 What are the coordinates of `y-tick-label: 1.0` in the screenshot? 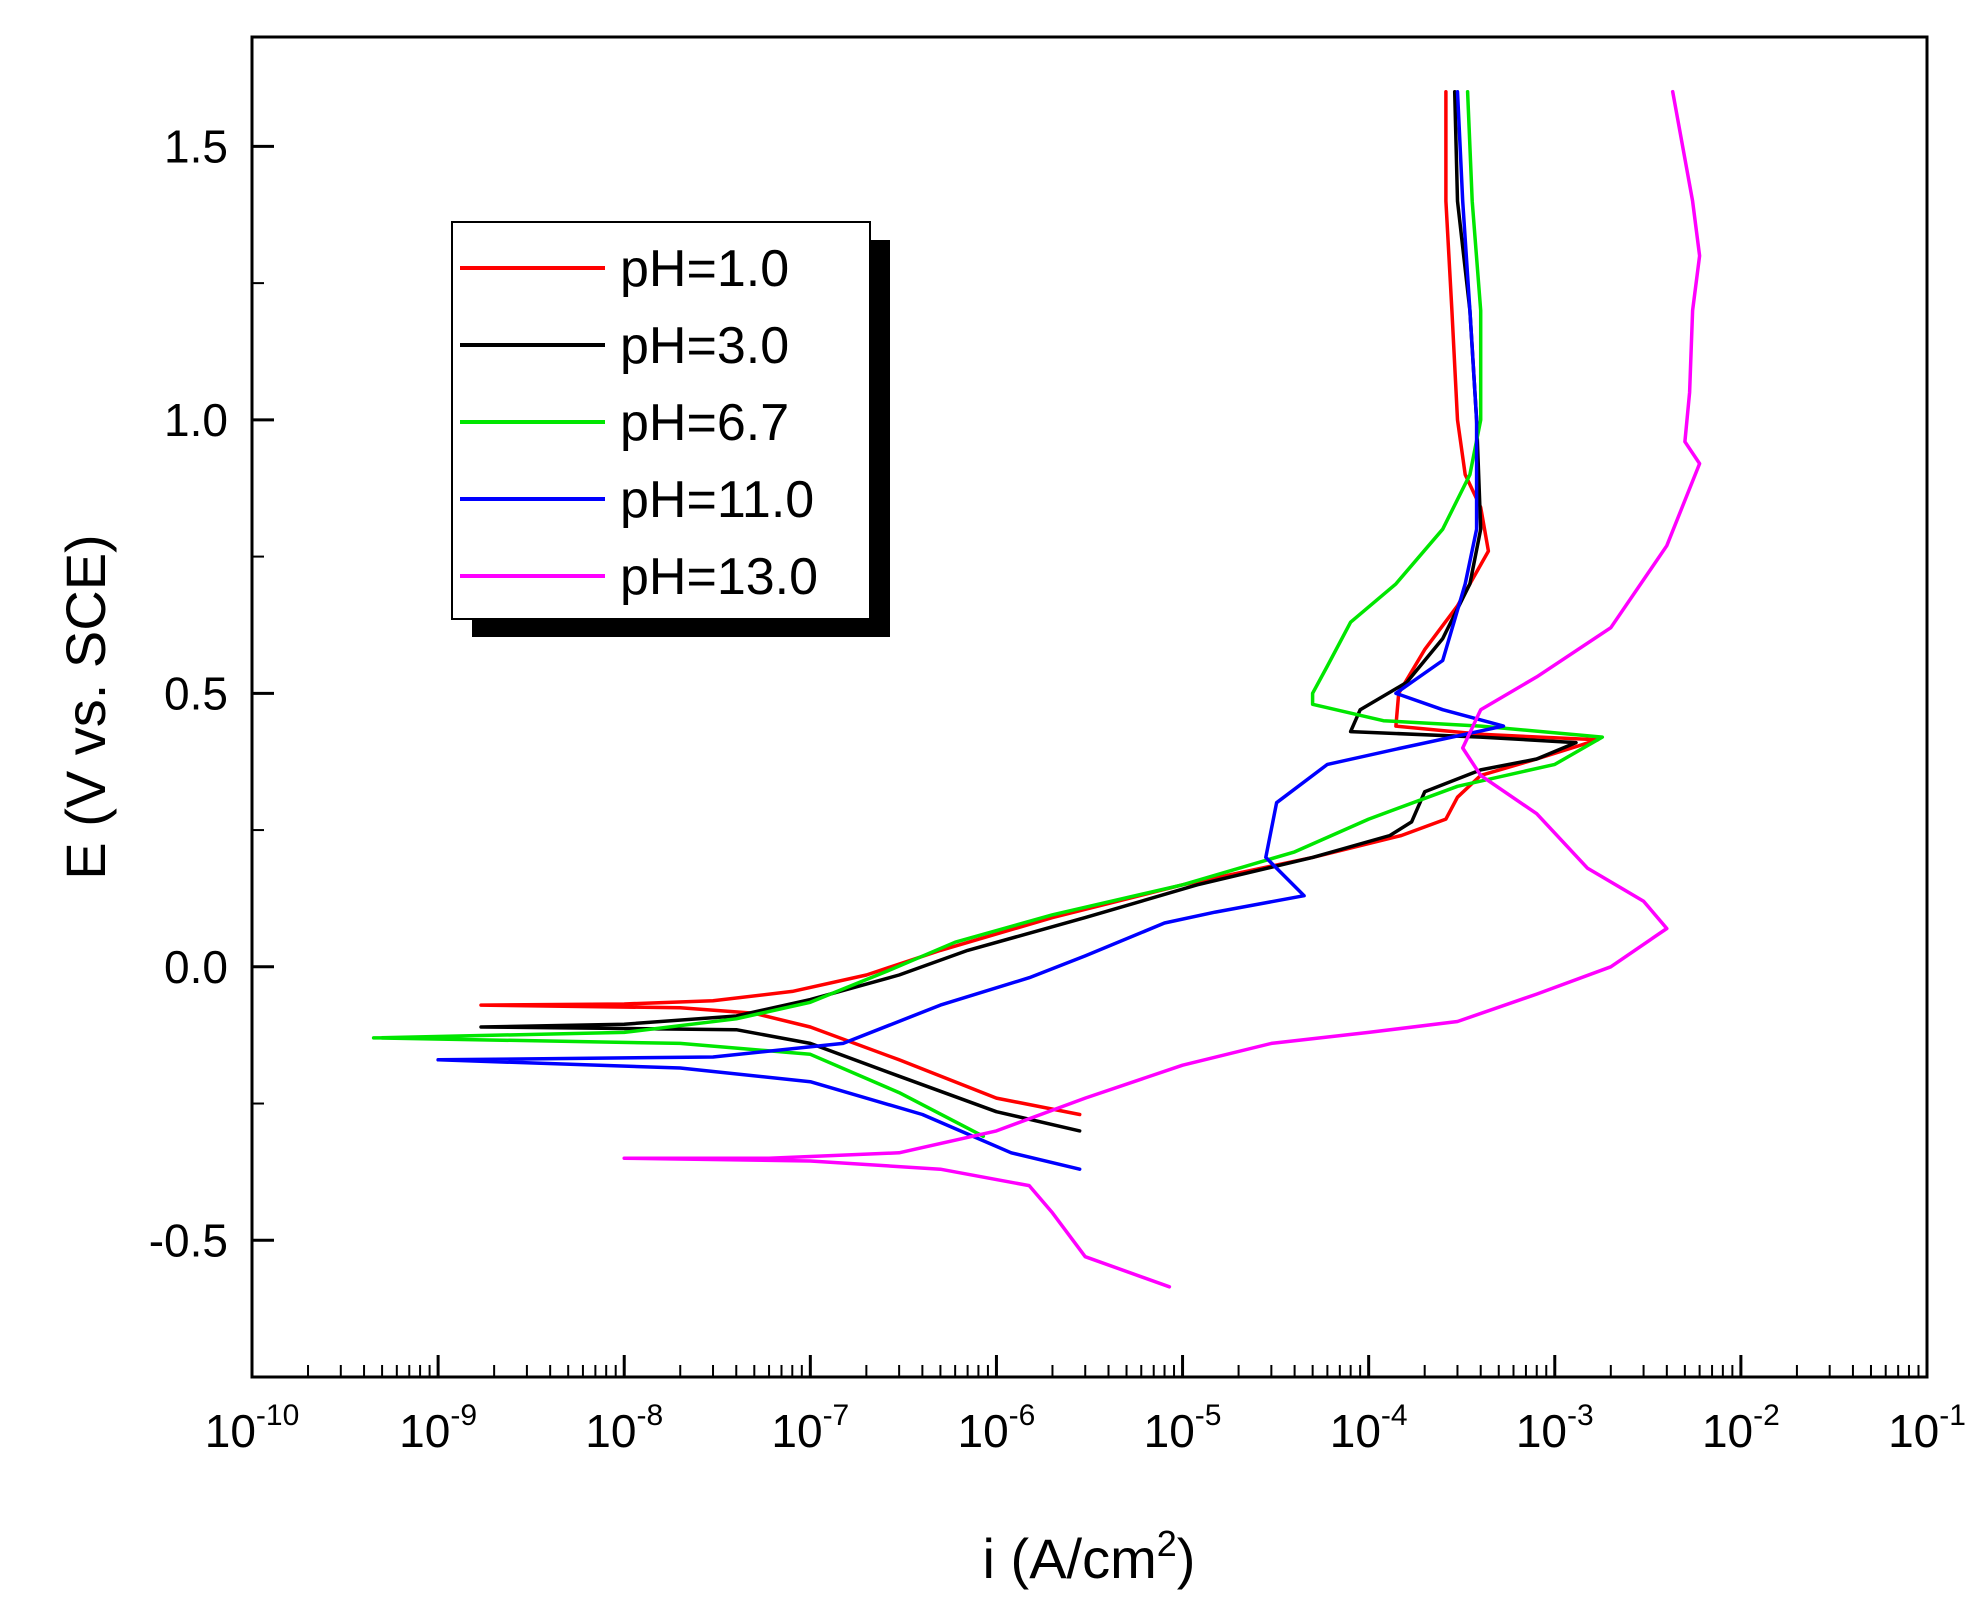 It's located at (196, 420).